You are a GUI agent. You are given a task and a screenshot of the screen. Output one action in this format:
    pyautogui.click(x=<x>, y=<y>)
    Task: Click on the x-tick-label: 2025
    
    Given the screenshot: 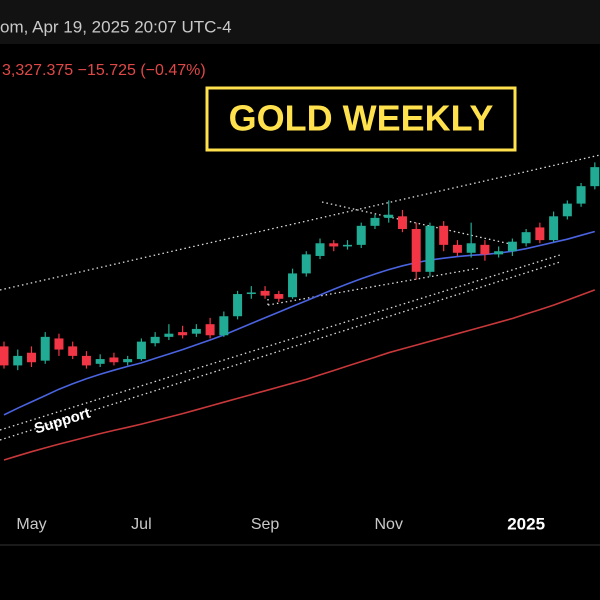 What is the action you would take?
    pyautogui.click(x=526, y=523)
    